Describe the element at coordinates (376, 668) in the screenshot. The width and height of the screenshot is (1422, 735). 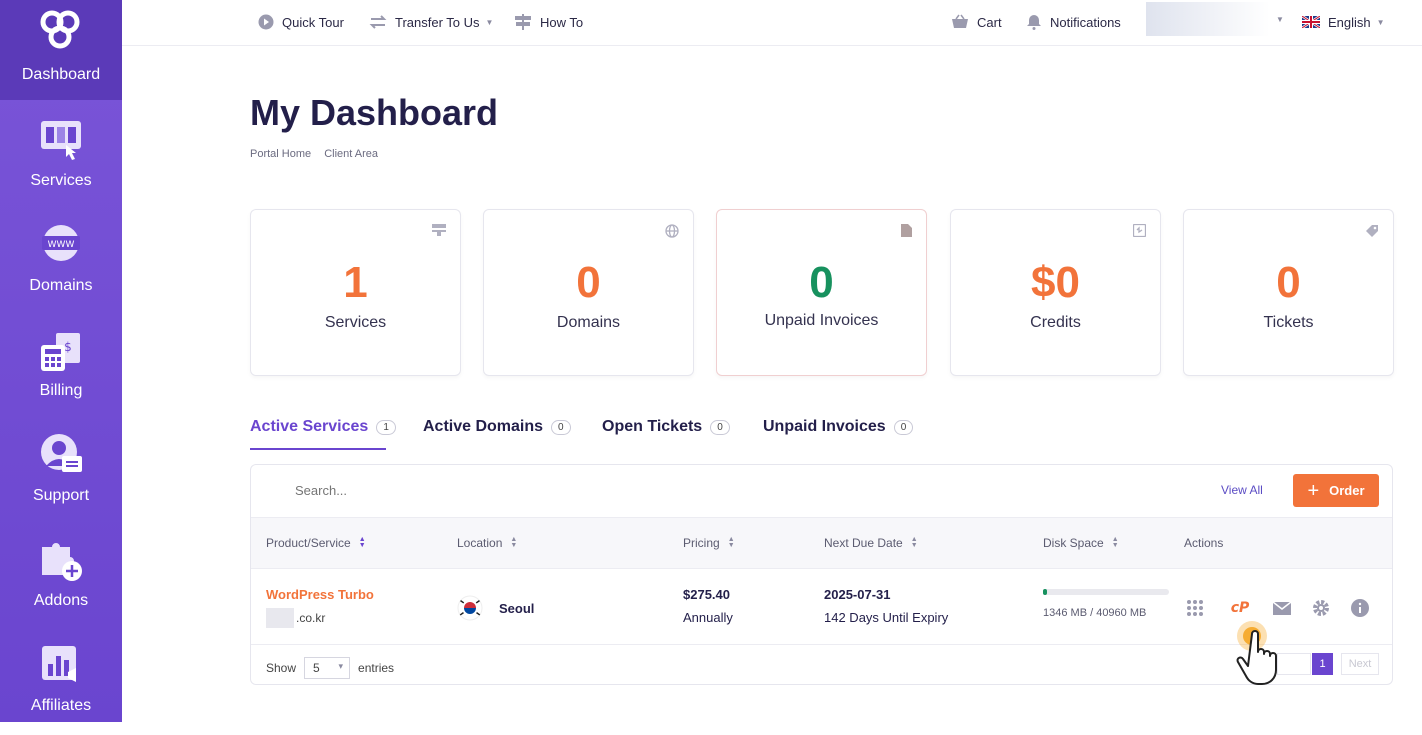
I see `entries-label: entries` at that location.